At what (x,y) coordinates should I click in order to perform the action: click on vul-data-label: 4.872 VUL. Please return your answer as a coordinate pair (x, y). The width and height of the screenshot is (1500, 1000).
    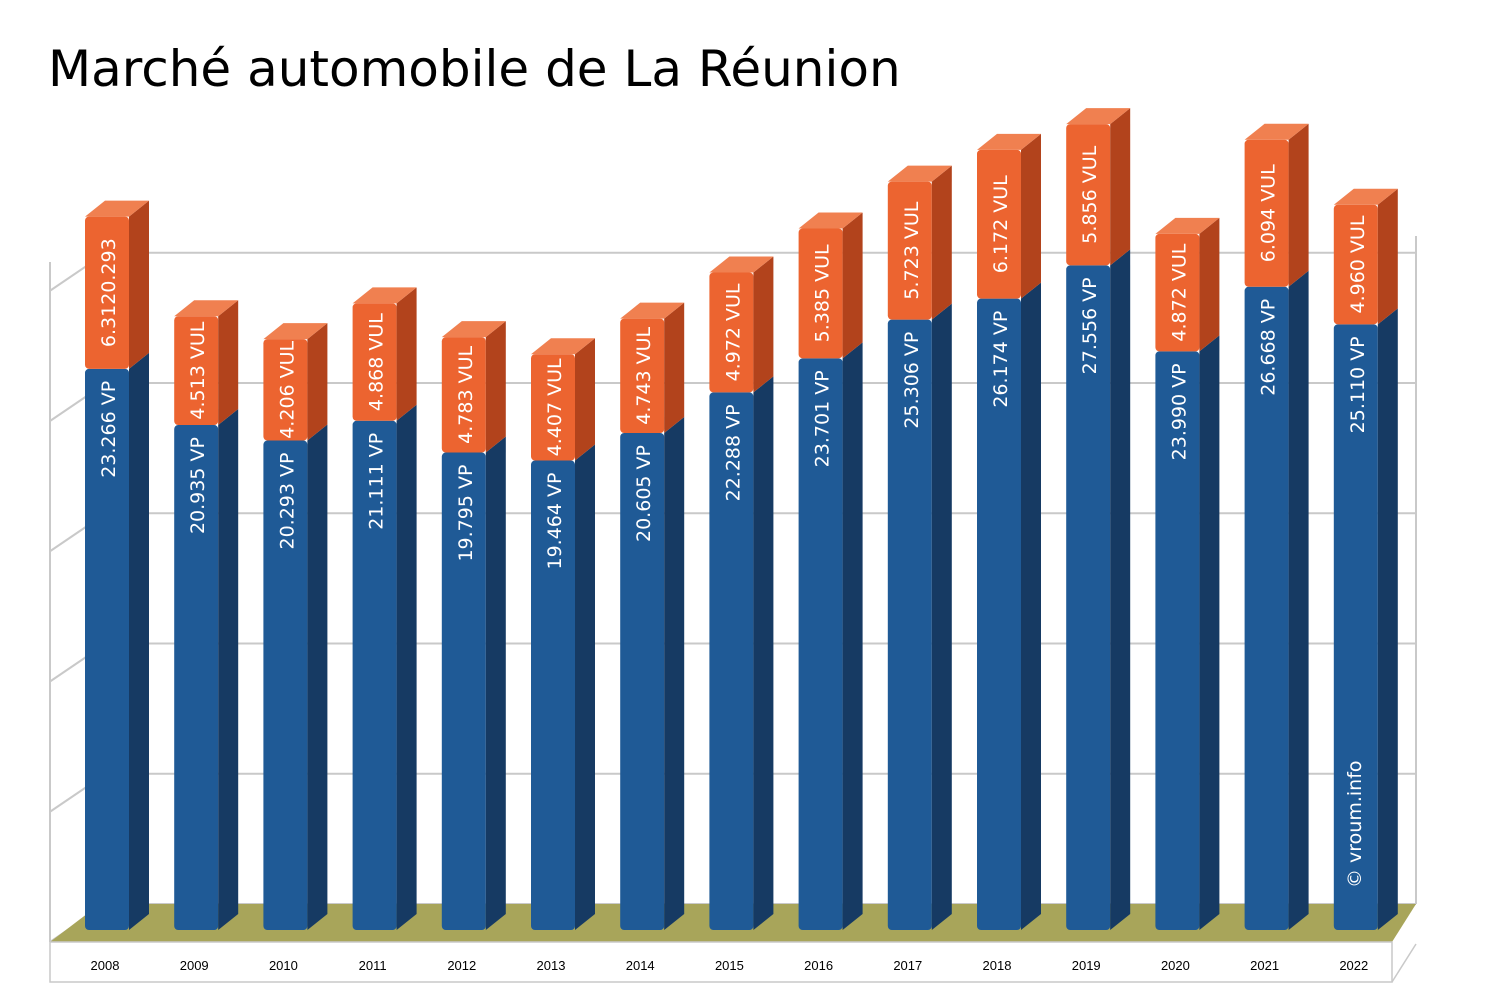
    Looking at the image, I should click on (1179, 292).